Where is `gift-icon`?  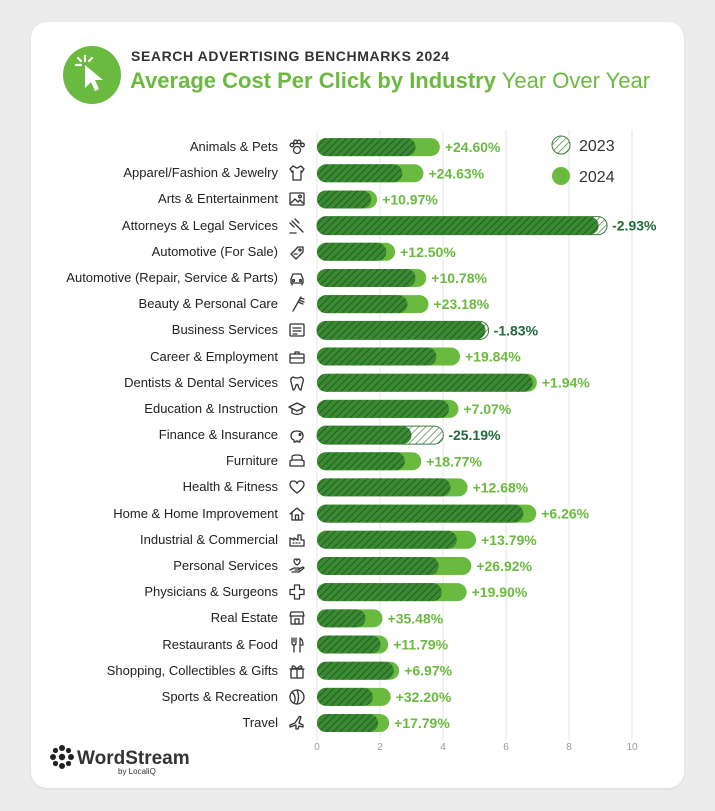 gift-icon is located at coordinates (297, 671).